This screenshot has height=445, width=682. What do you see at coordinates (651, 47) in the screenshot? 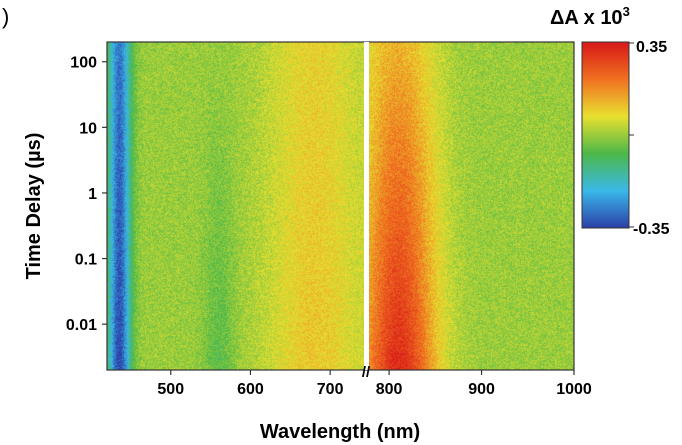
I see `colorbar-max-label: 0.35` at bounding box center [651, 47].